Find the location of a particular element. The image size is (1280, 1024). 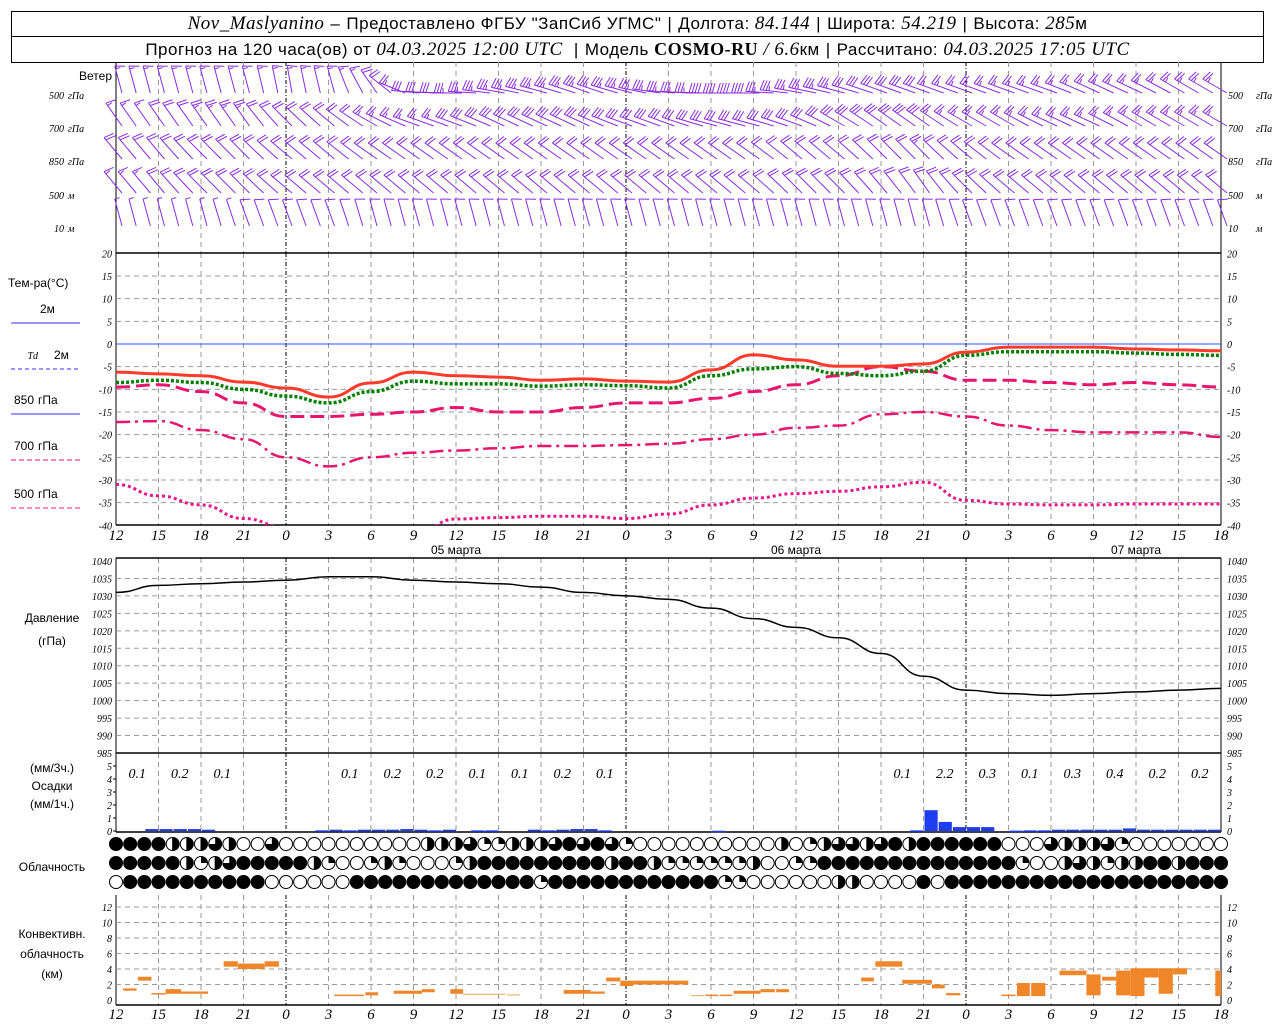

temp-tick-left: -25 is located at coordinates (105, 458).